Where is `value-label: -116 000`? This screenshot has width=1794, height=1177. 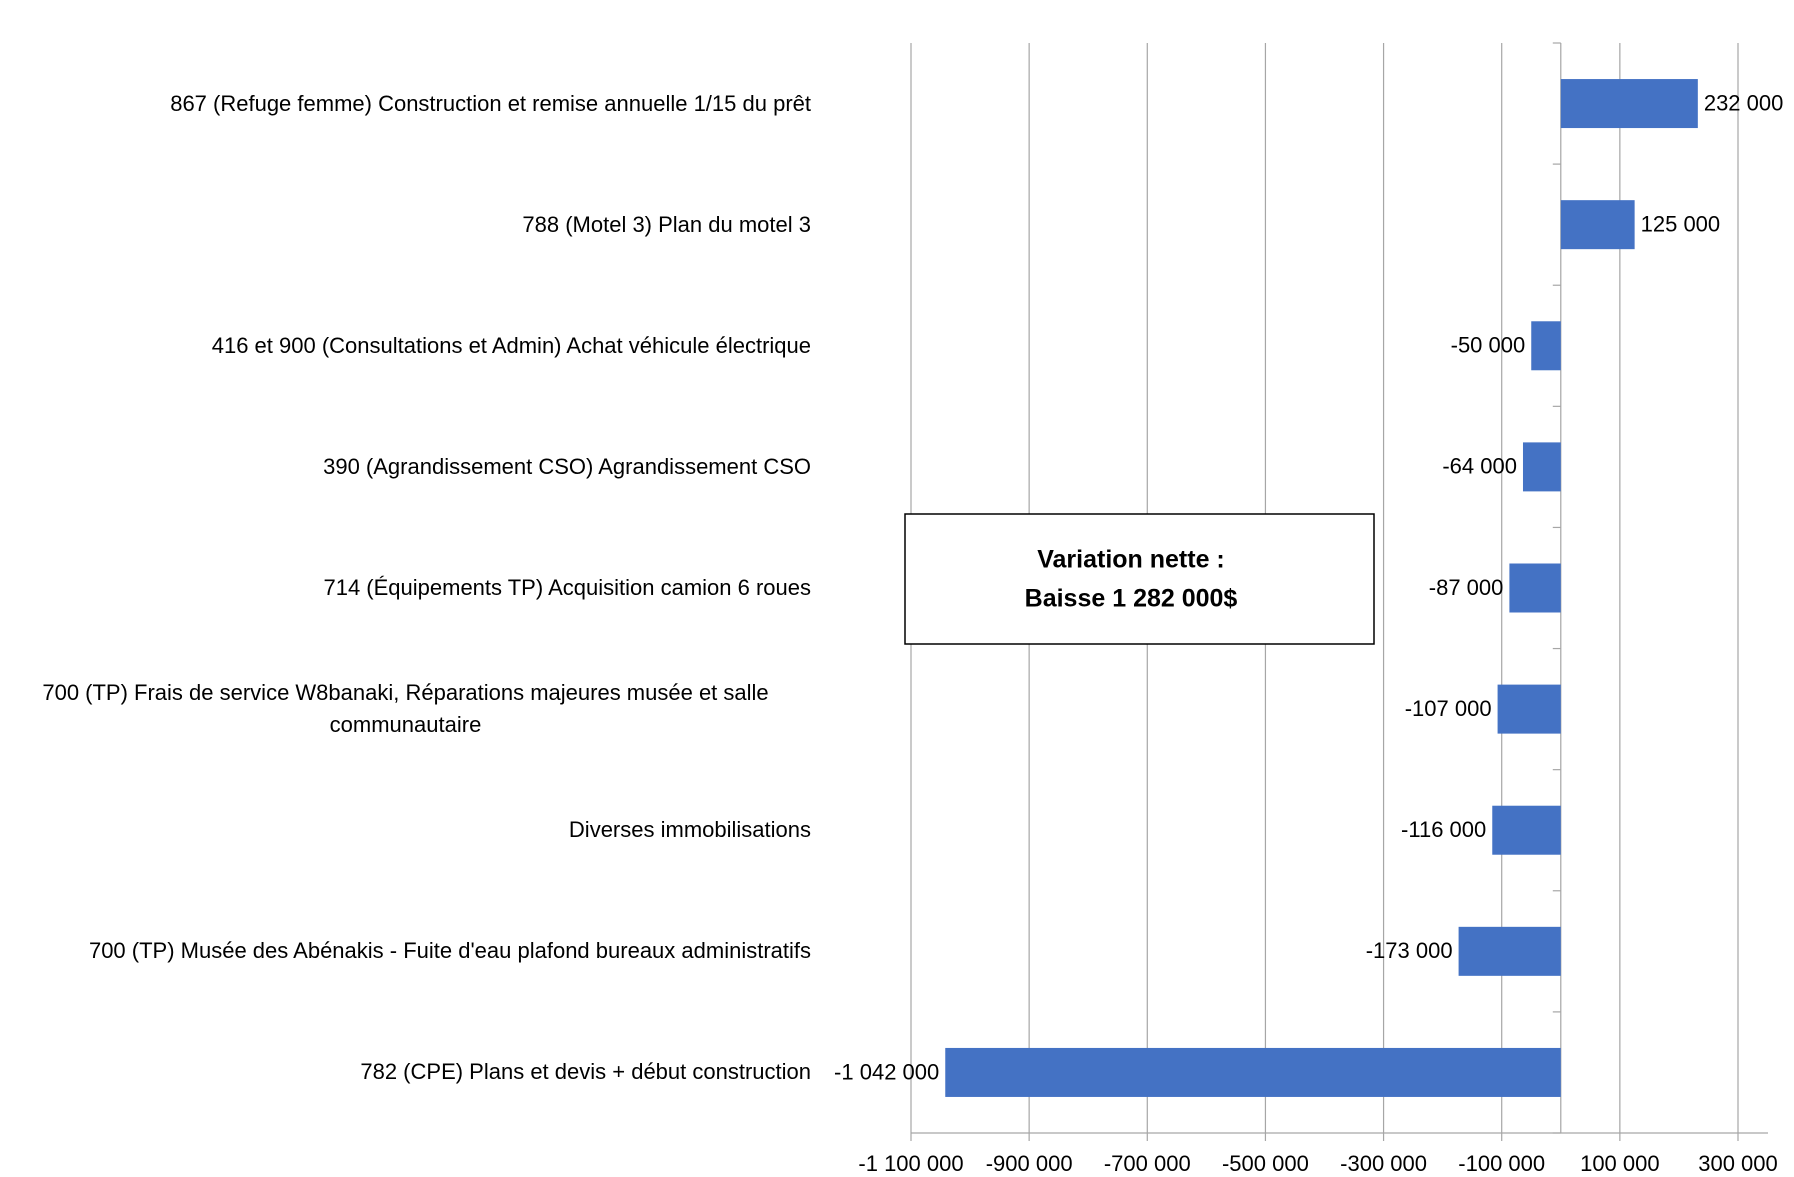 value-label: -116 000 is located at coordinates (1443, 829).